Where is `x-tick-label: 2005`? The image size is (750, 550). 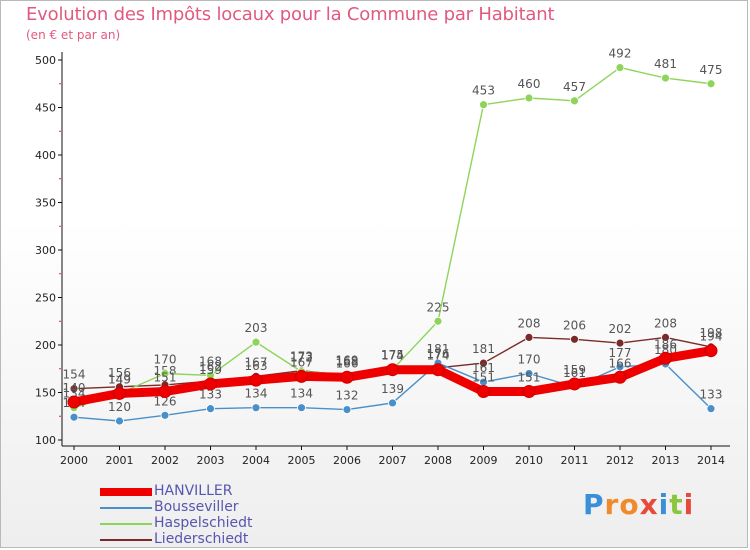
x-tick-label: 2005 is located at coordinates (302, 460).